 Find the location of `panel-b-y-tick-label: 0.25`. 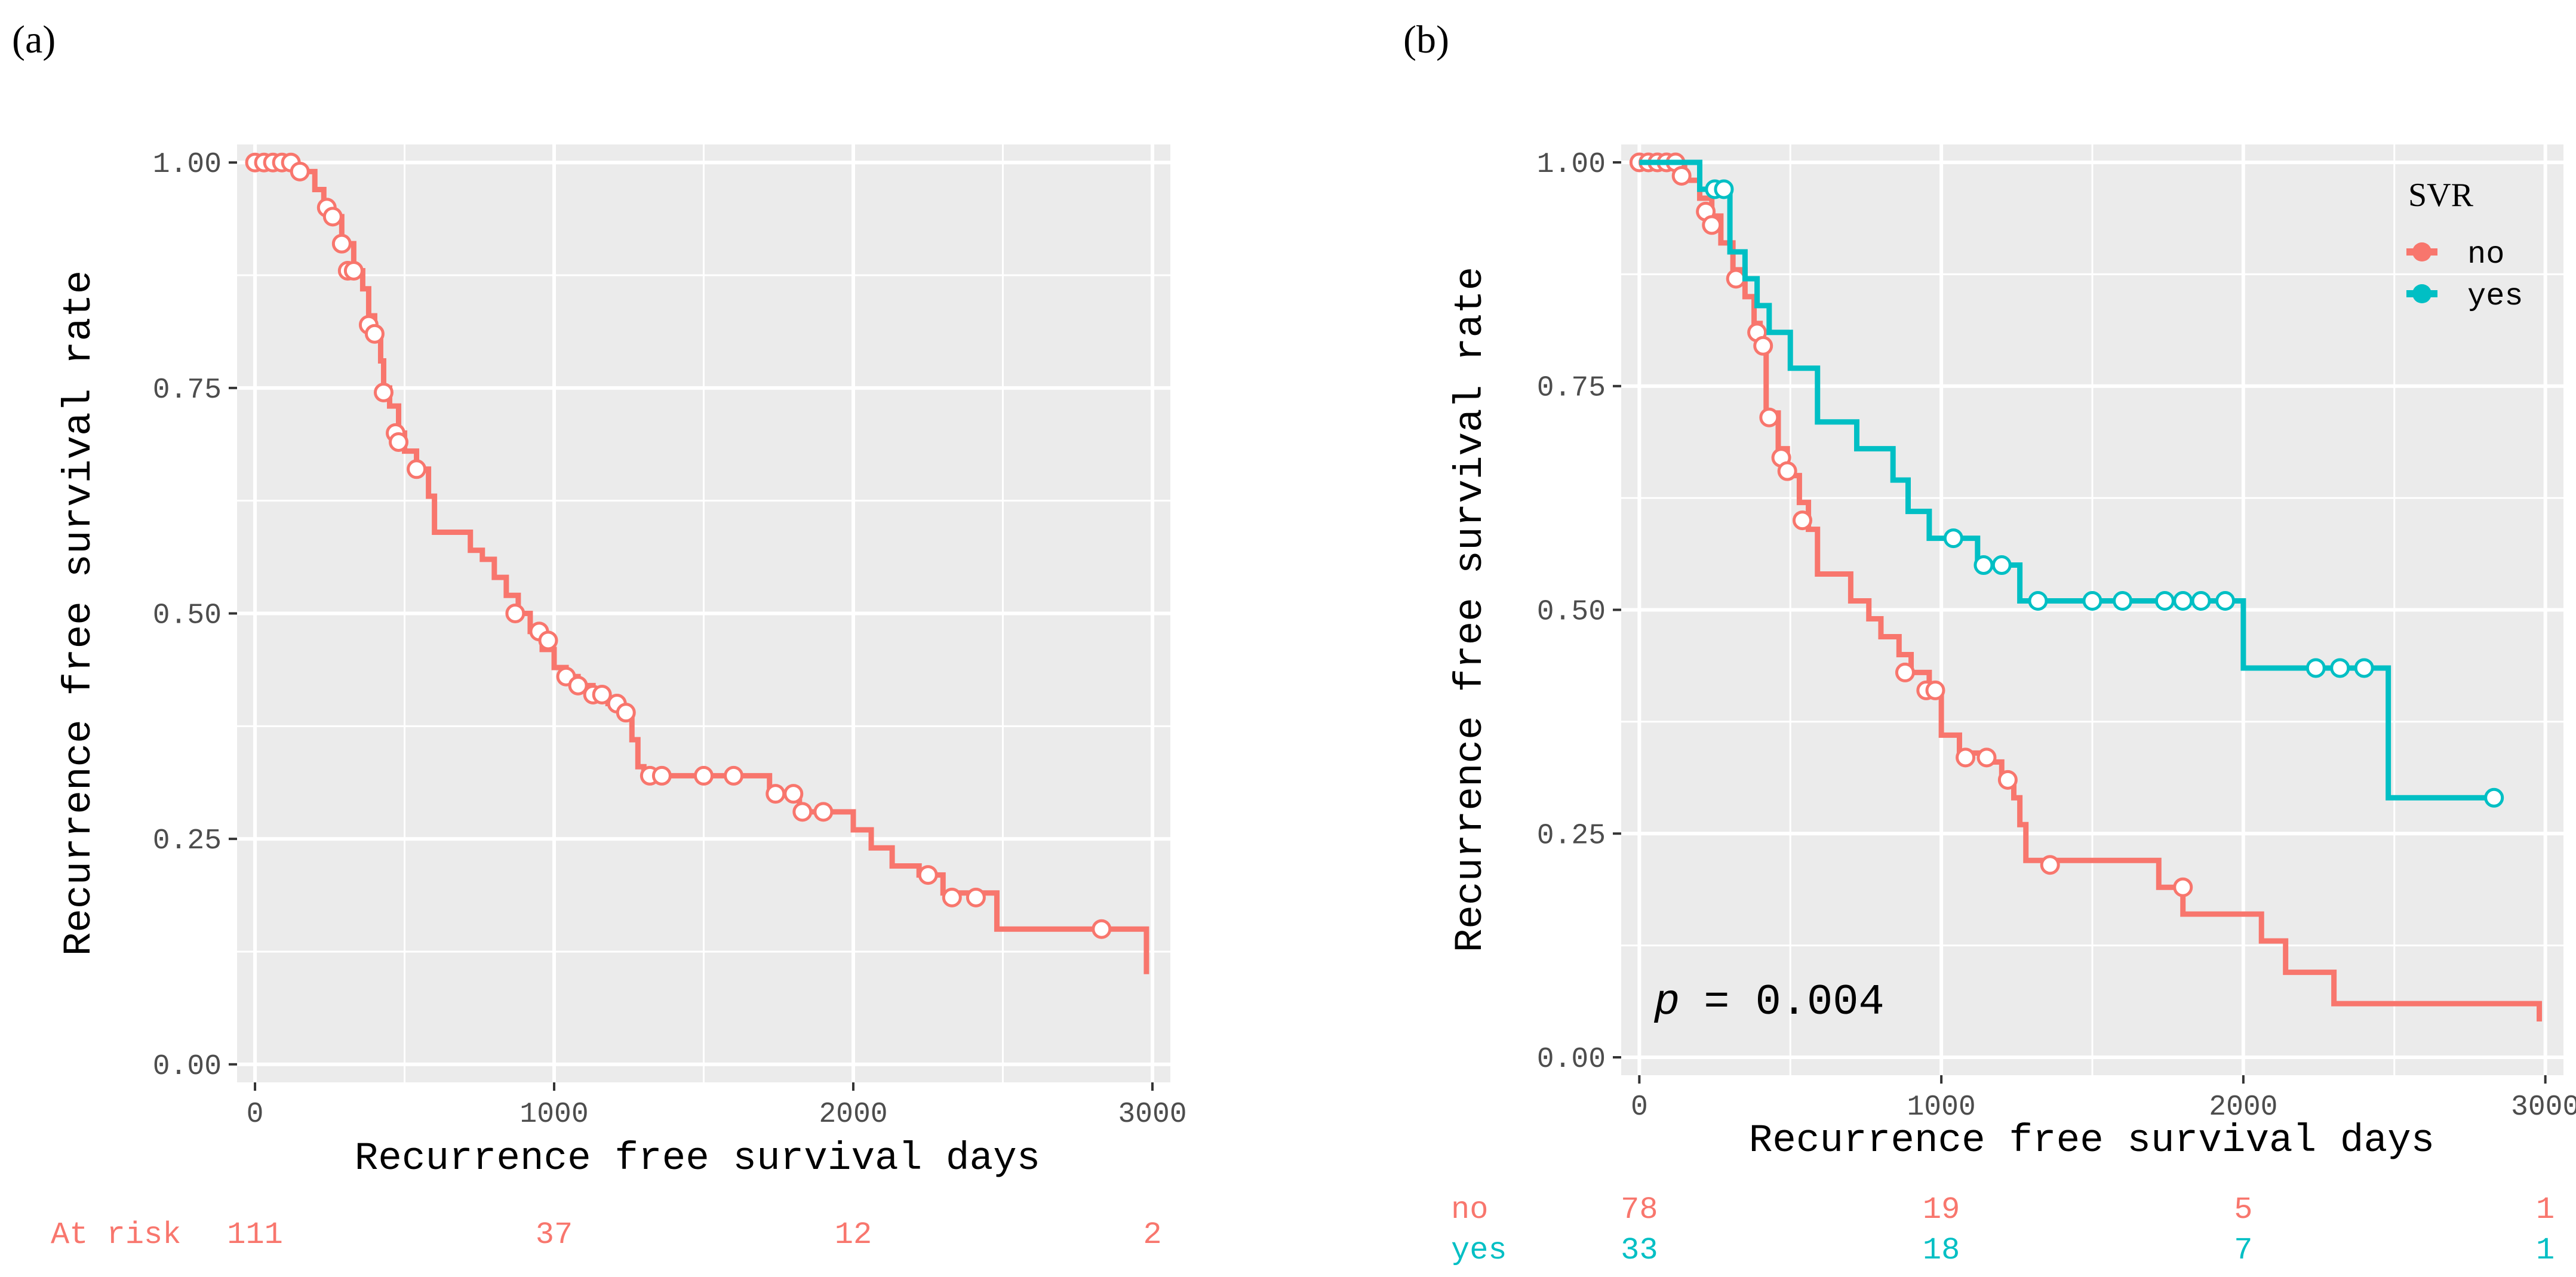

panel-b-y-tick-label: 0.25 is located at coordinates (1571, 836).